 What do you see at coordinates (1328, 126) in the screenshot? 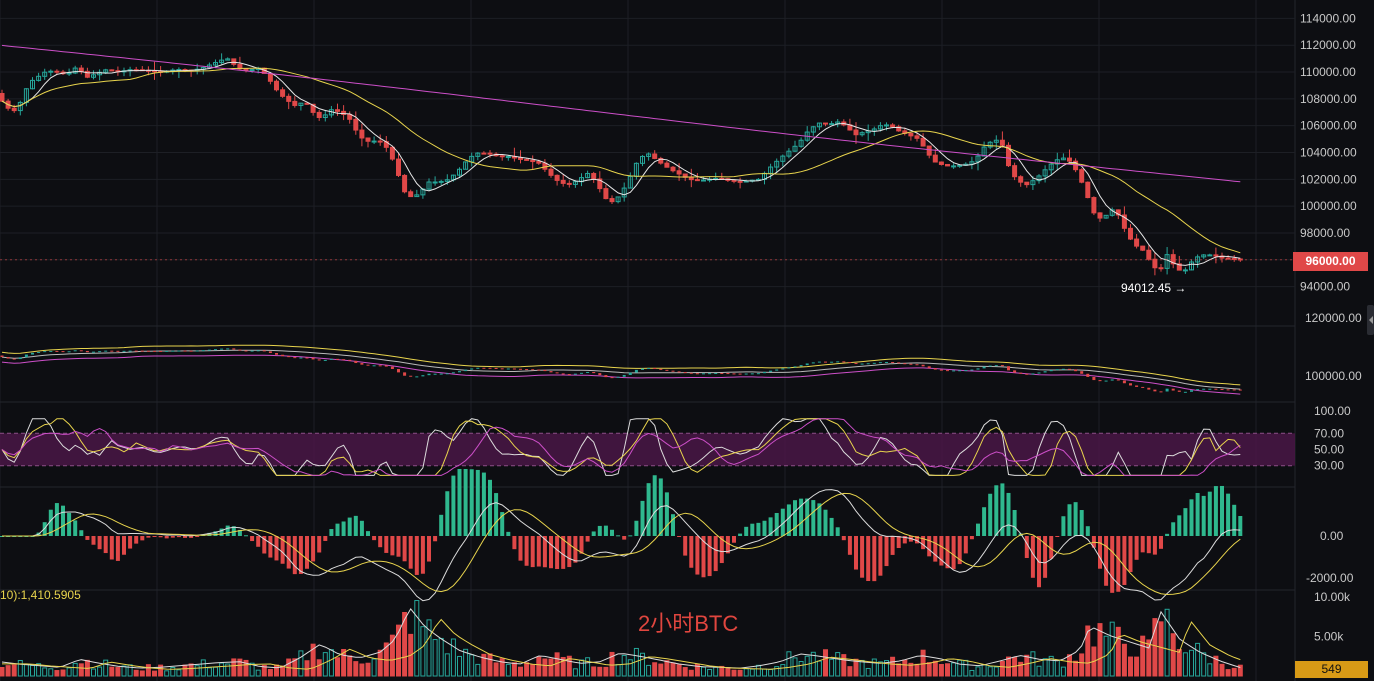
I see `price-tick-label: 106000.00` at bounding box center [1328, 126].